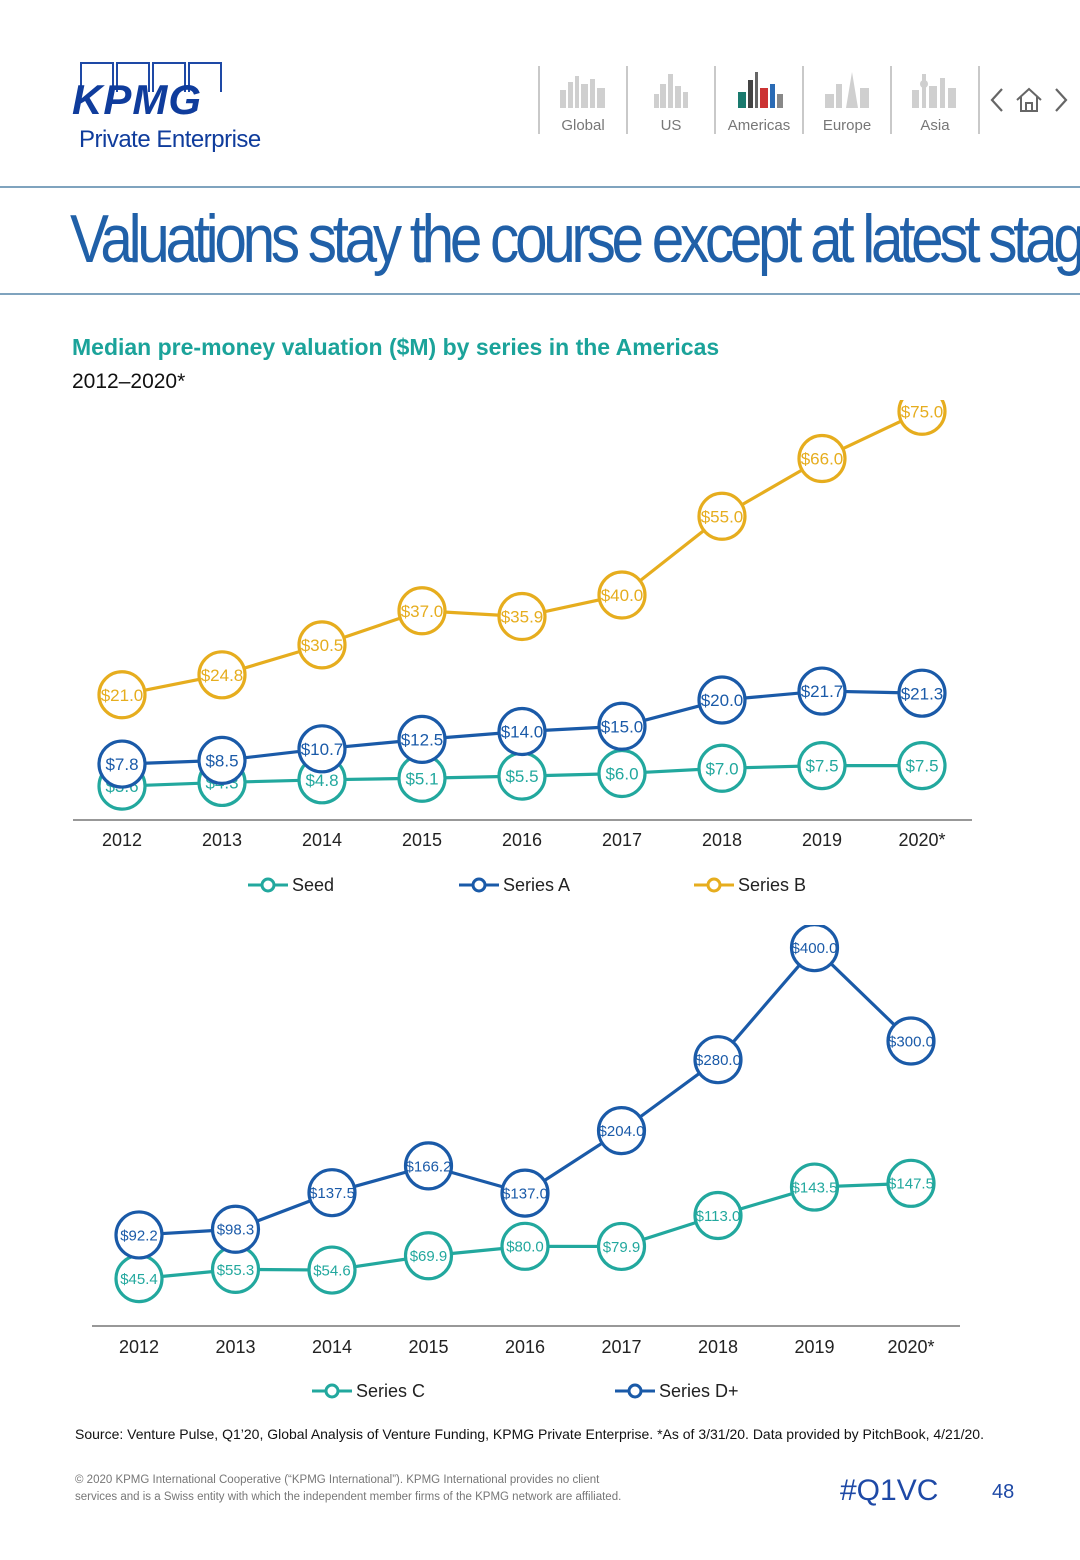  What do you see at coordinates (170, 139) in the screenshot?
I see `brand-subtitle: Private Enterprise` at bounding box center [170, 139].